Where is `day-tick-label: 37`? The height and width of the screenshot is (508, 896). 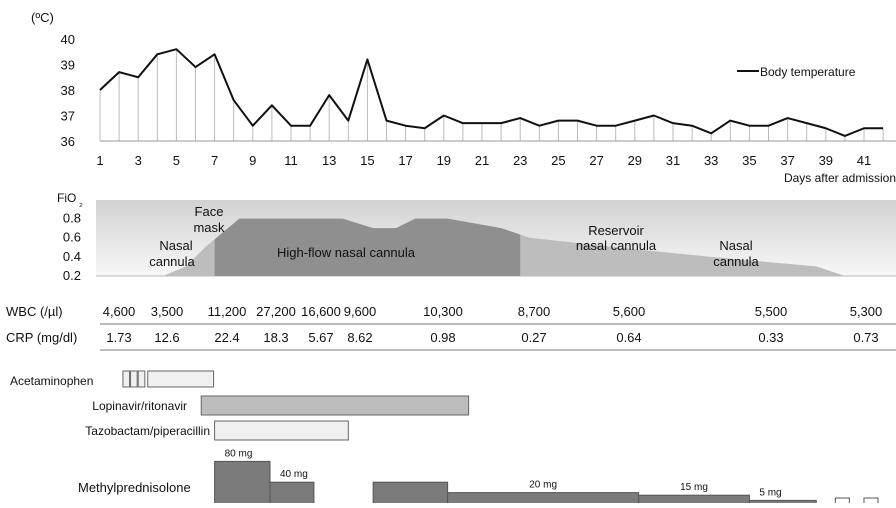 day-tick-label: 37 is located at coordinates (787, 160).